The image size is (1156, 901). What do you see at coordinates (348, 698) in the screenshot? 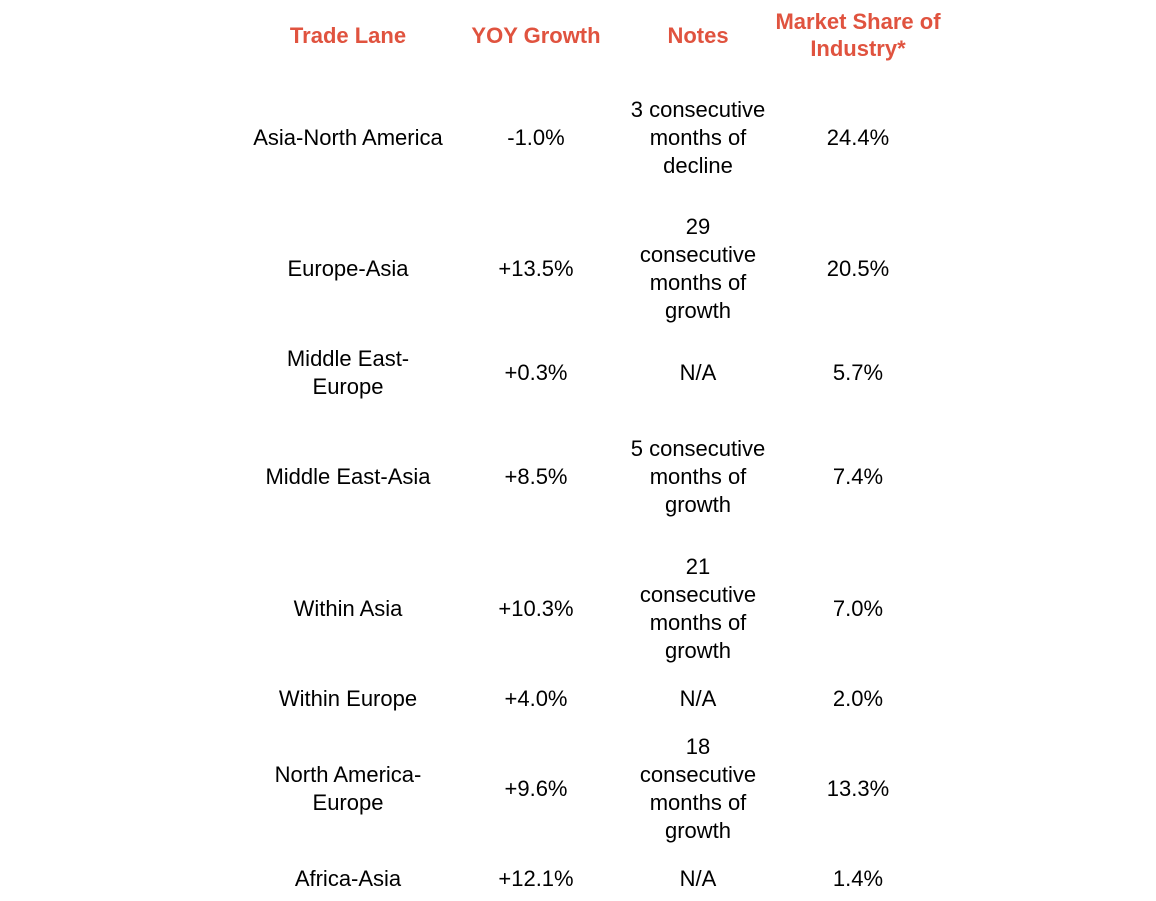
I see `cell-trade-lane: Within Europe` at bounding box center [348, 698].